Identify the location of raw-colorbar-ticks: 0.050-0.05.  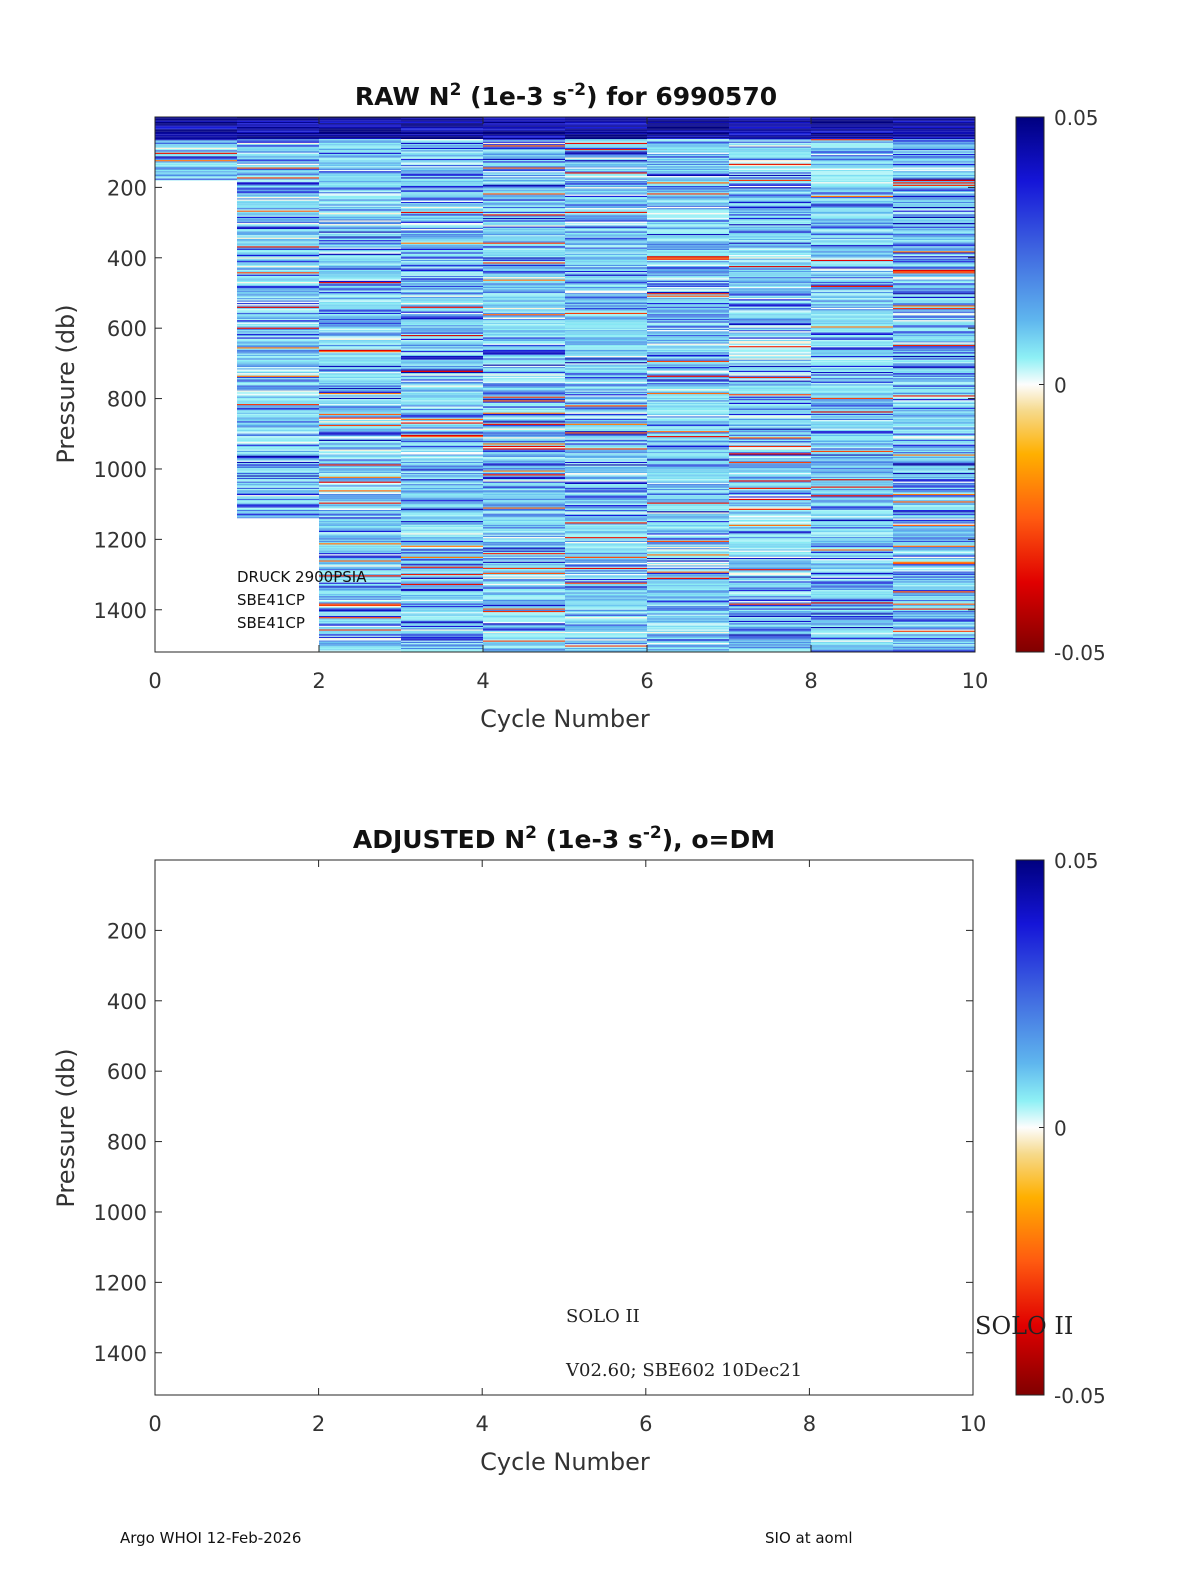
(1072, 385).